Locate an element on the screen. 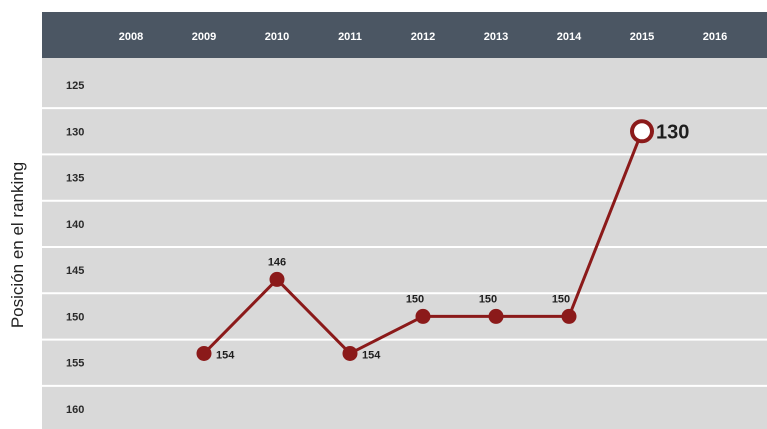 This screenshot has height=429, width=767. x-tick-label: 2009 is located at coordinates (204, 37).